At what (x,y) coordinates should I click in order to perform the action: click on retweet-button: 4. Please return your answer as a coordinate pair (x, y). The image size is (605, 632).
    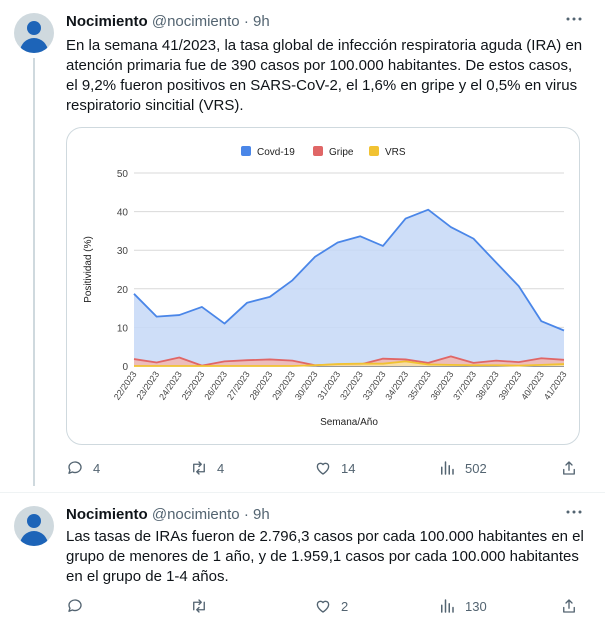
    Looking at the image, I should click on (207, 468).